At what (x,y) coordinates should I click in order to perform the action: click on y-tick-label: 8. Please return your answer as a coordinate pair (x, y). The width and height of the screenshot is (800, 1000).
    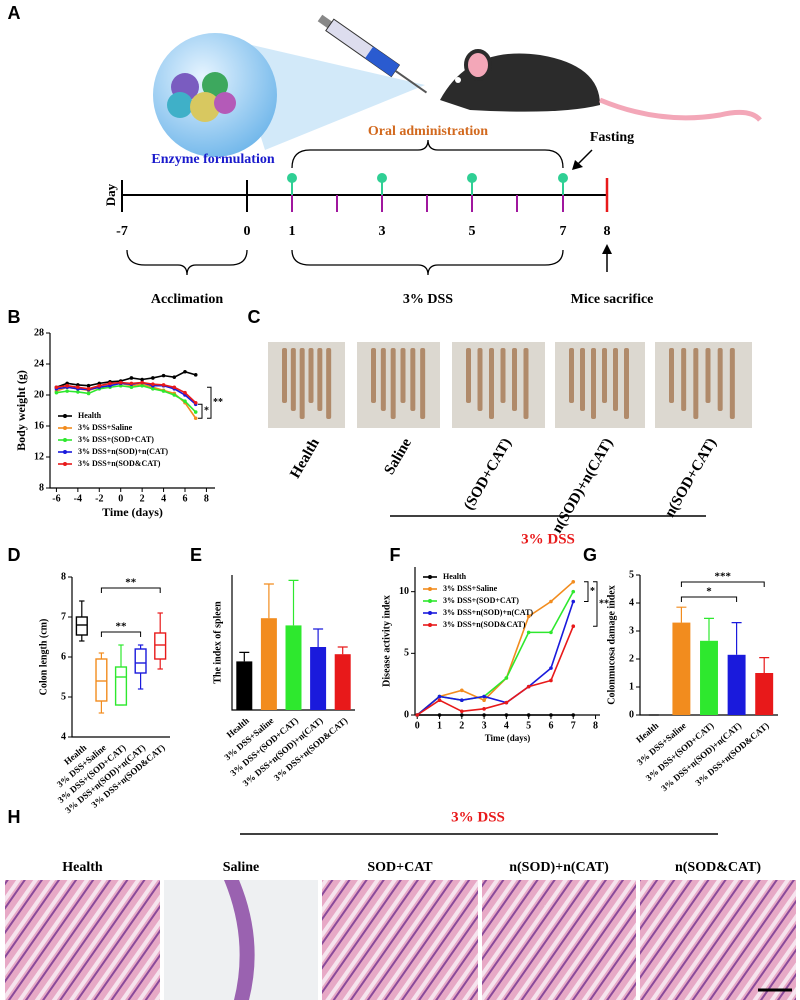
    Looking at the image, I should click on (63, 576).